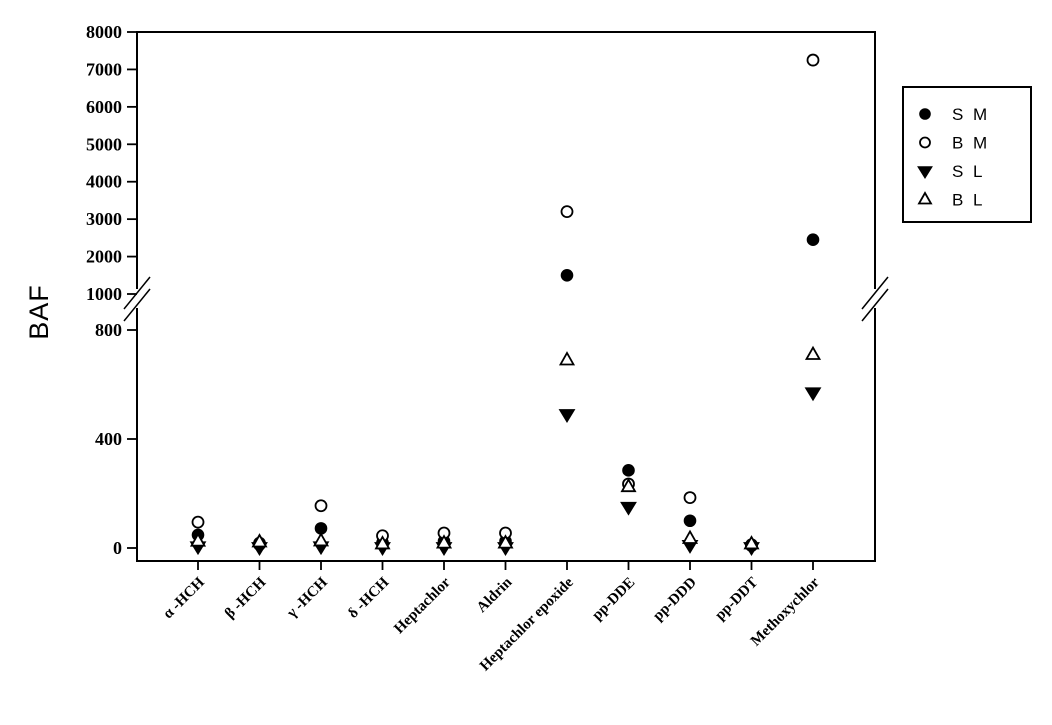 Image resolution: width=1052 pixels, height=725 pixels. I want to click on legend-marker-open-triangle-up-icon, so click(925, 198).